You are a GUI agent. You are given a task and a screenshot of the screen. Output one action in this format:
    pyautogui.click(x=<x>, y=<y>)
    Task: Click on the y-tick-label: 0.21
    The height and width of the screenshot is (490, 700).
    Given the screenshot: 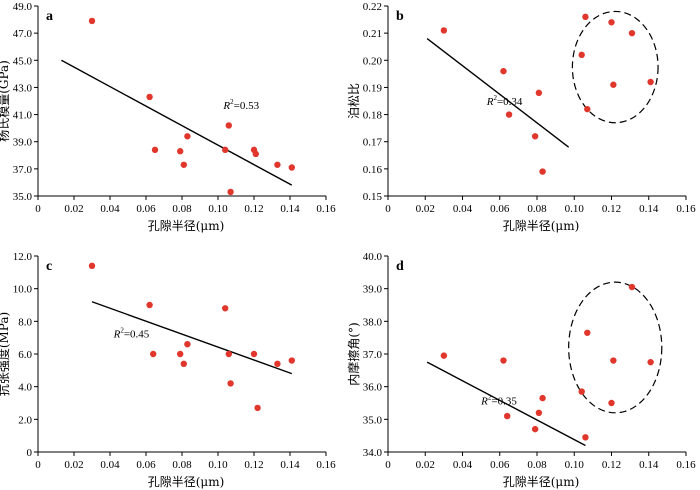 What is the action you would take?
    pyautogui.click(x=372, y=34)
    